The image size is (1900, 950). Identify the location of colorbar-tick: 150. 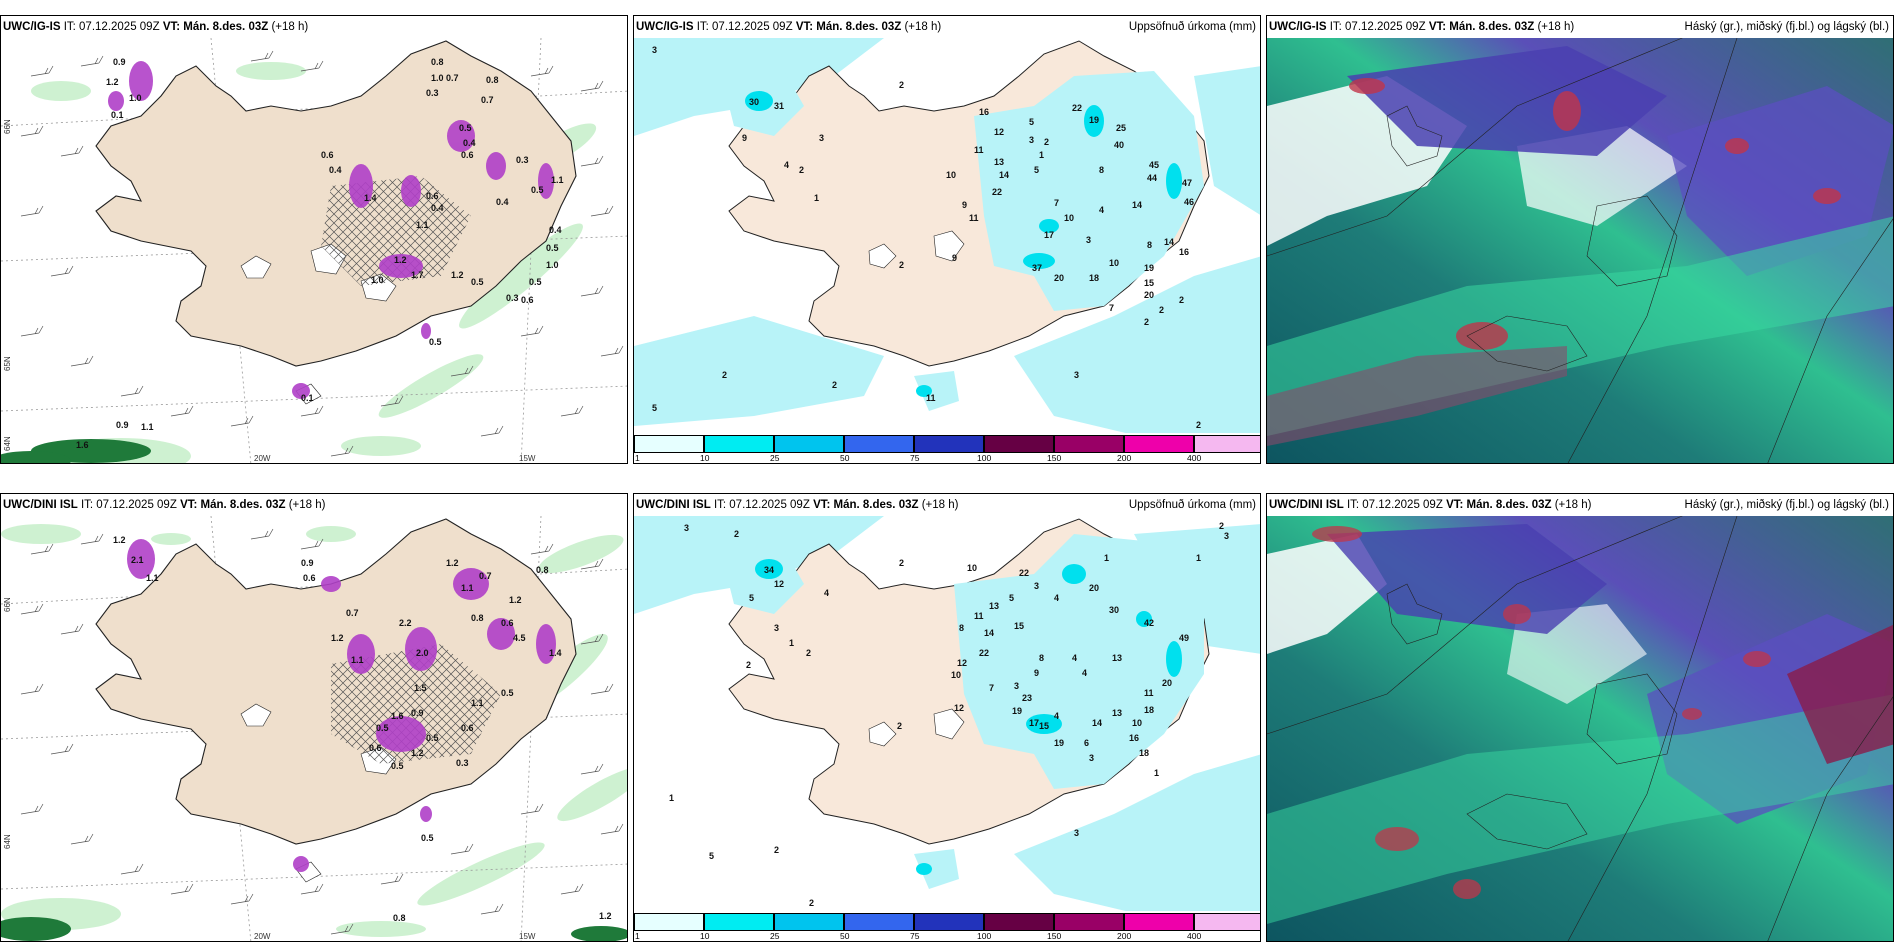
(1054, 458).